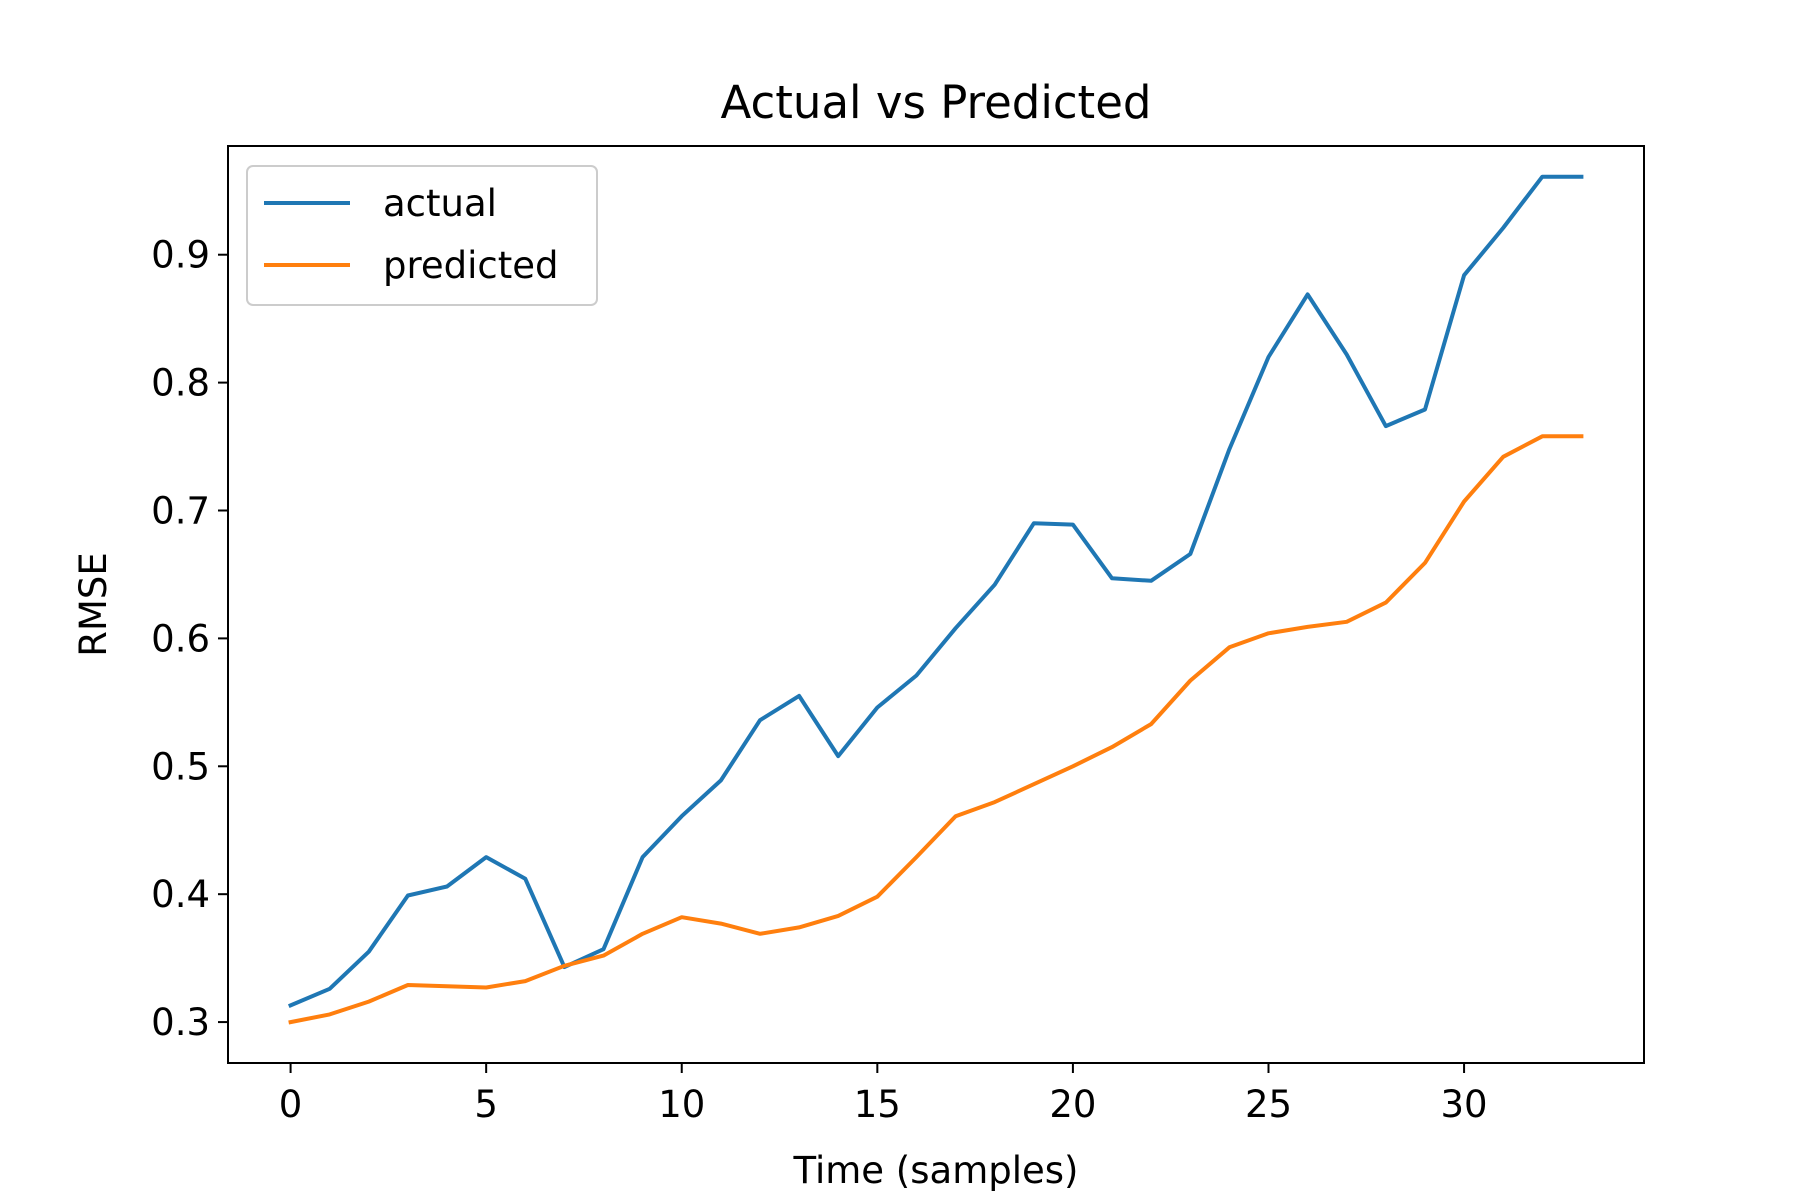 This screenshot has height=1200, width=1800. Describe the element at coordinates (877, 1104) in the screenshot. I see `x-tick-label: 15` at that location.